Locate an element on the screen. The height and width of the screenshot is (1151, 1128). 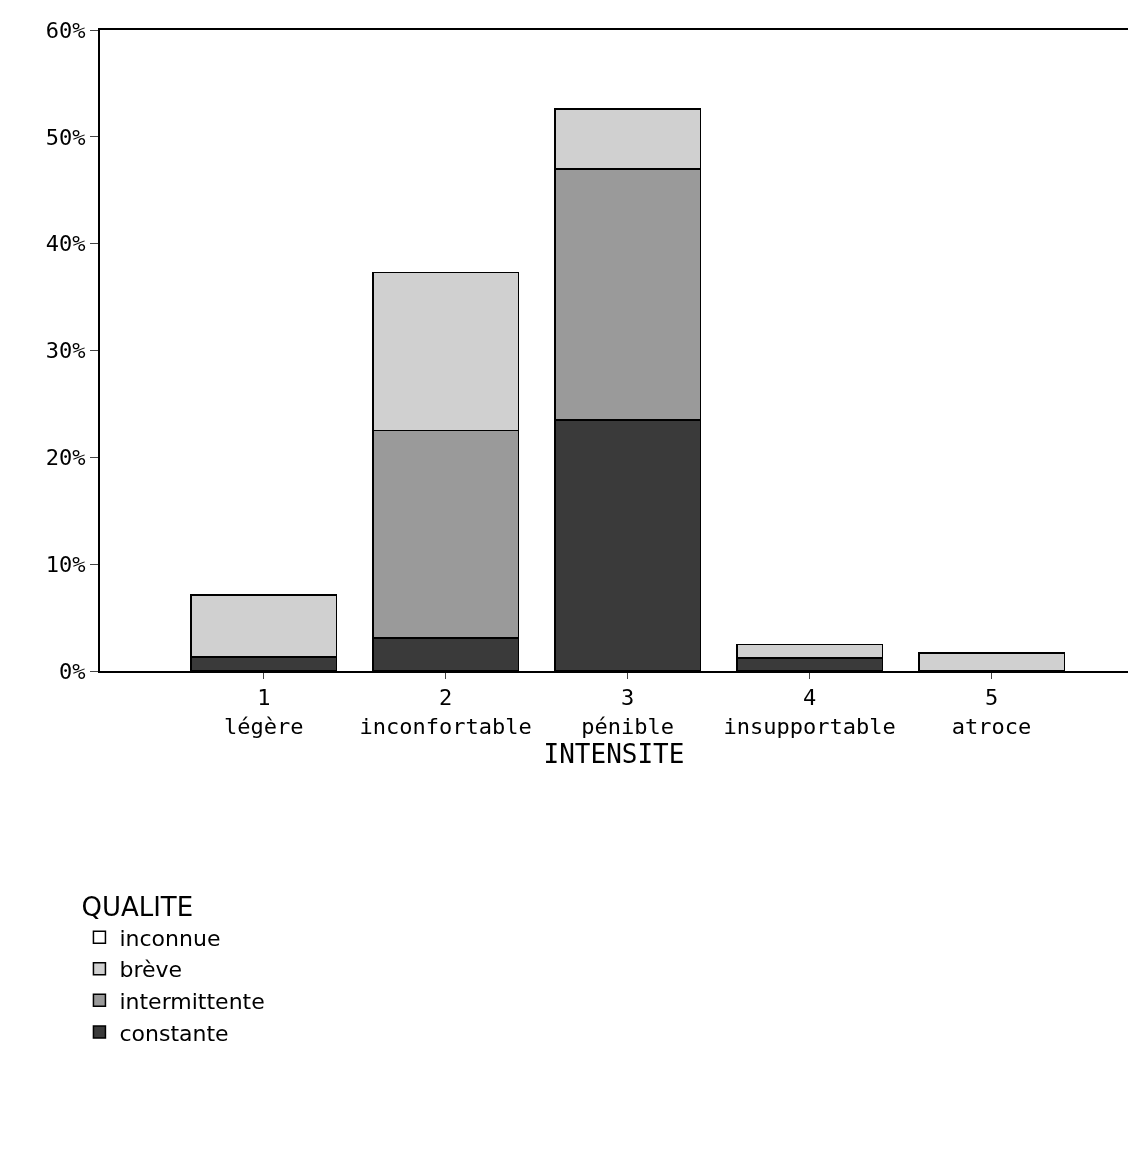
legend-label: inconnue is located at coordinates (170, 938).